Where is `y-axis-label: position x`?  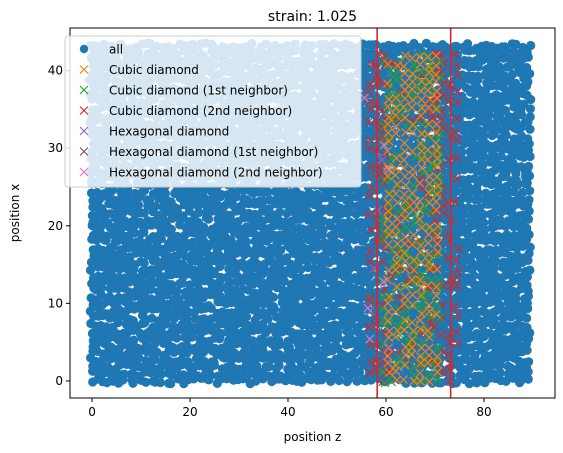
y-axis-label: position x is located at coordinates (15, 213).